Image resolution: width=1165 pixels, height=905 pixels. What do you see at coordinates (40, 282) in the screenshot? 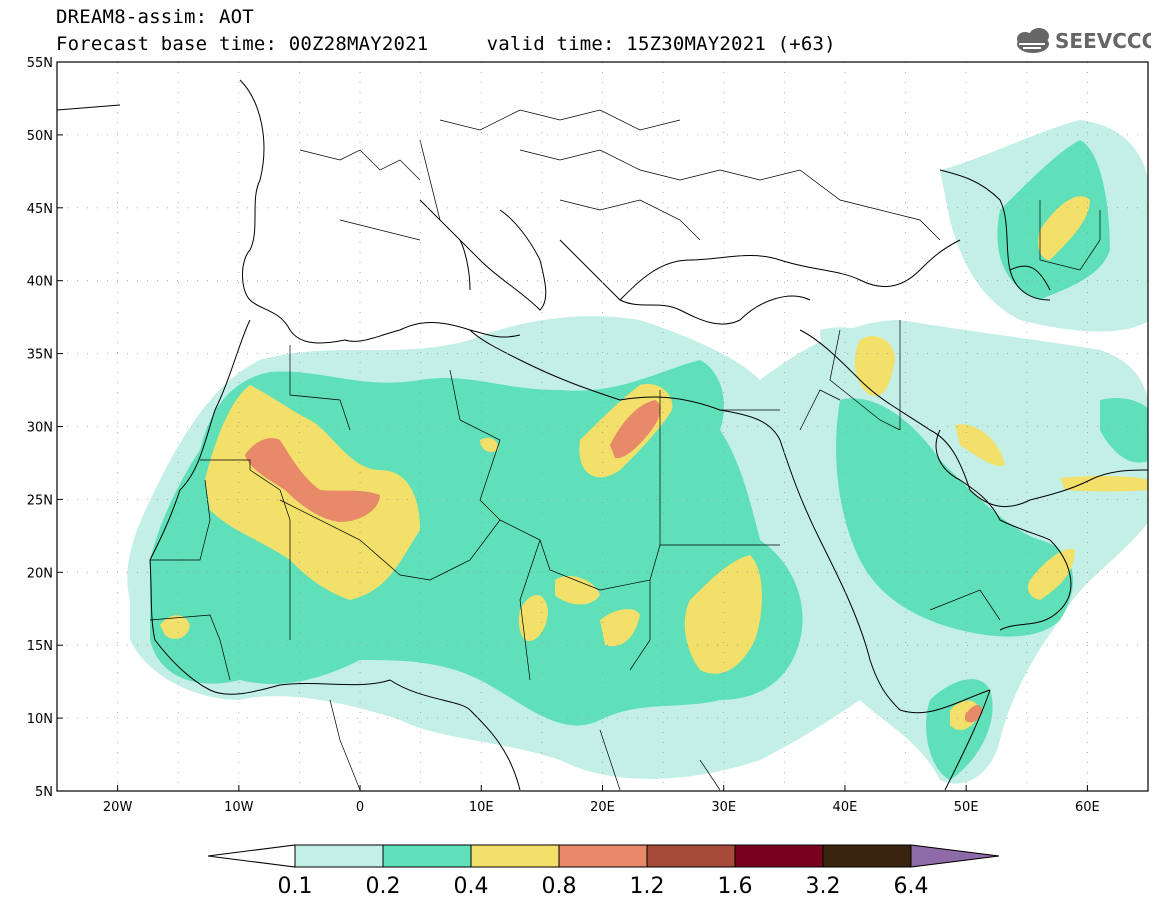
I see `lat-tick-label: 40N` at bounding box center [40, 282].